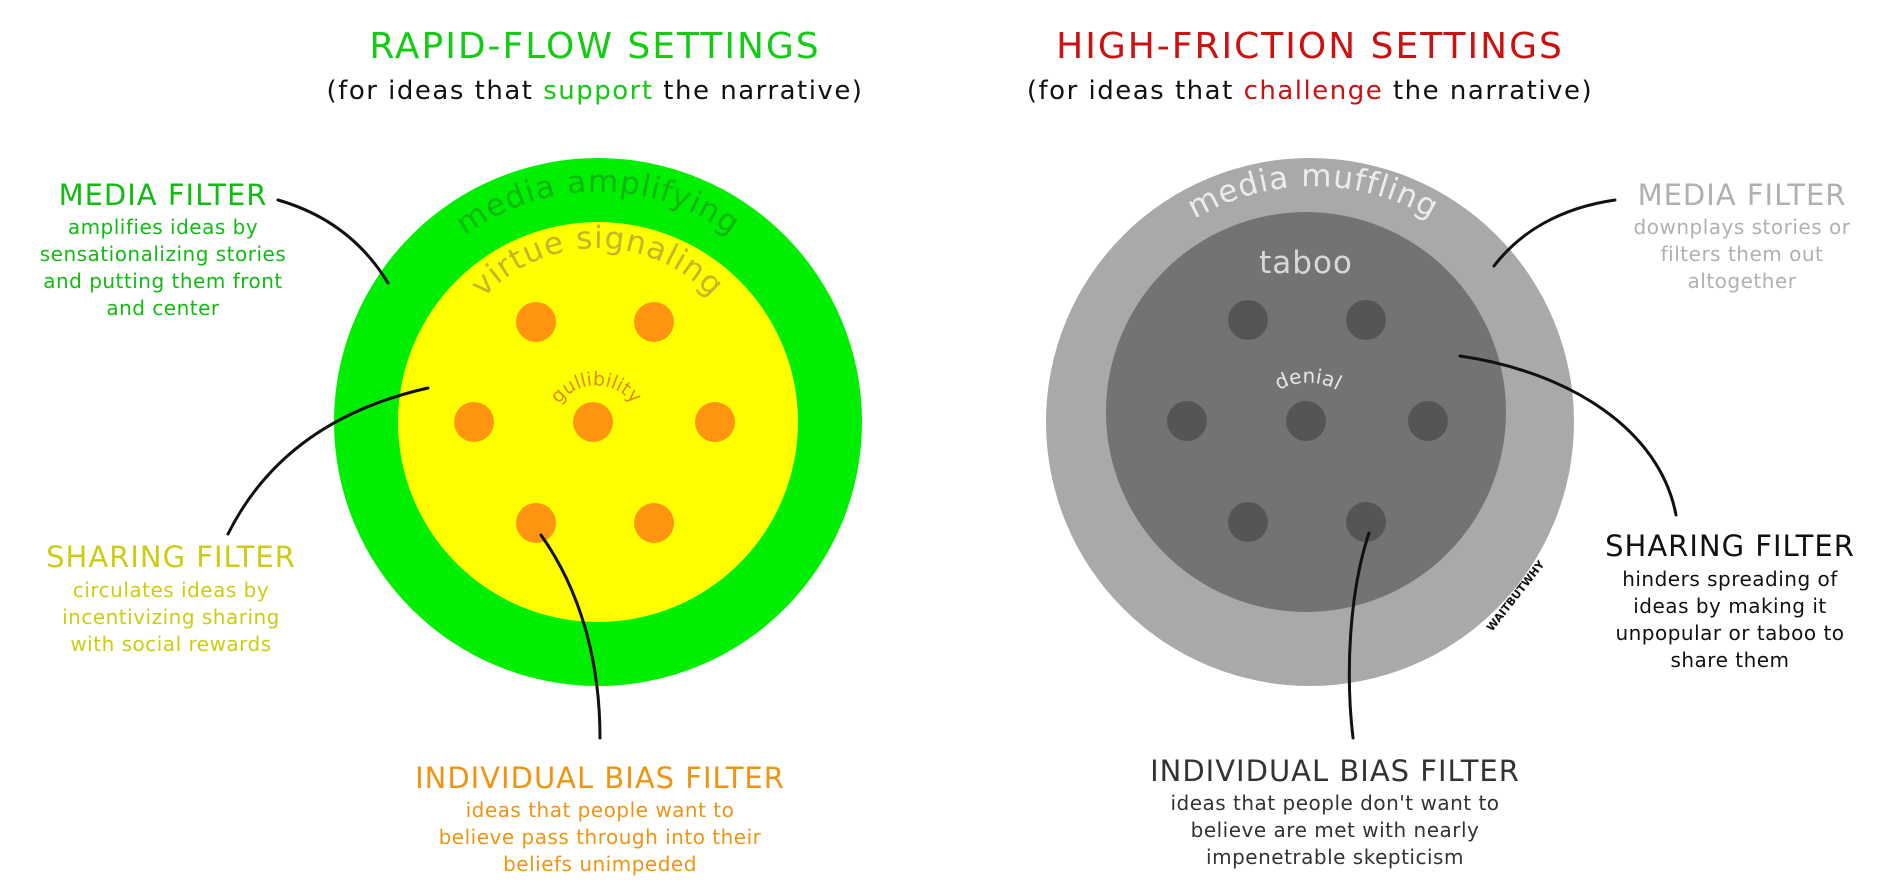  What do you see at coordinates (1742, 227) in the screenshot?
I see `right-media-filter-line: downplays stories or` at bounding box center [1742, 227].